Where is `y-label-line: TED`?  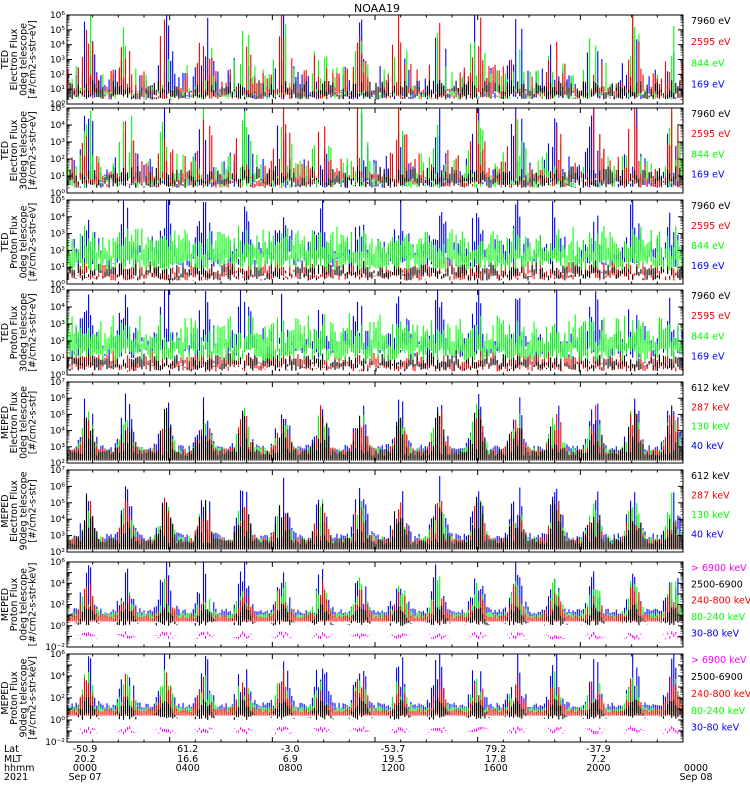
y-label-line: TED is located at coordinates (5, 60).